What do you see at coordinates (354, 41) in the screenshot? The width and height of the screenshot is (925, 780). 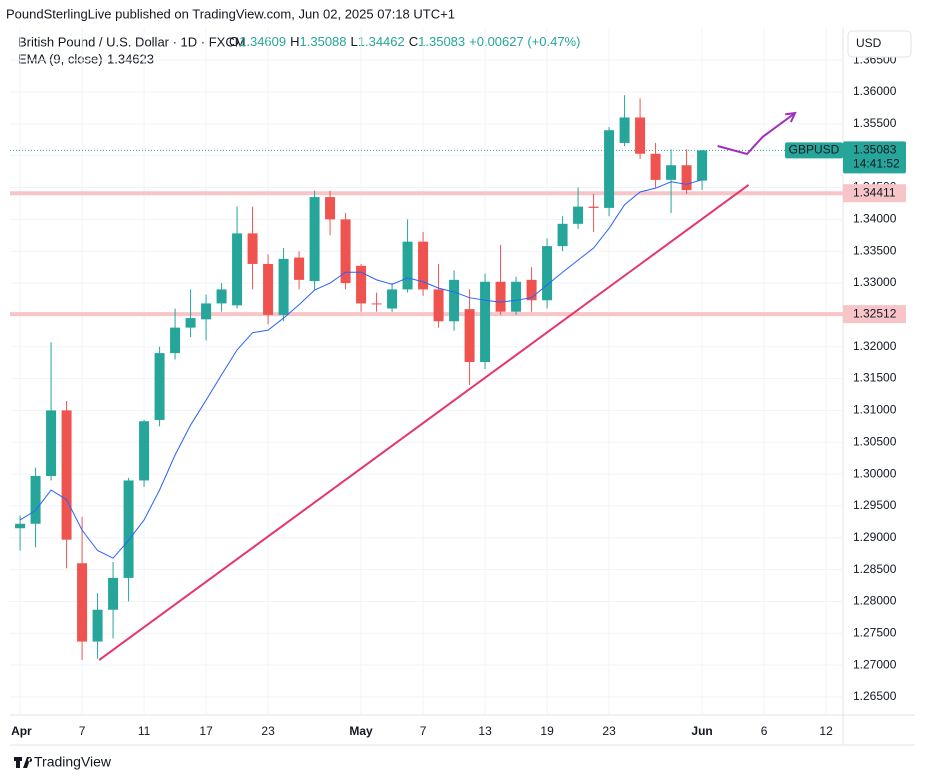 I see `ohlc-key: L` at bounding box center [354, 41].